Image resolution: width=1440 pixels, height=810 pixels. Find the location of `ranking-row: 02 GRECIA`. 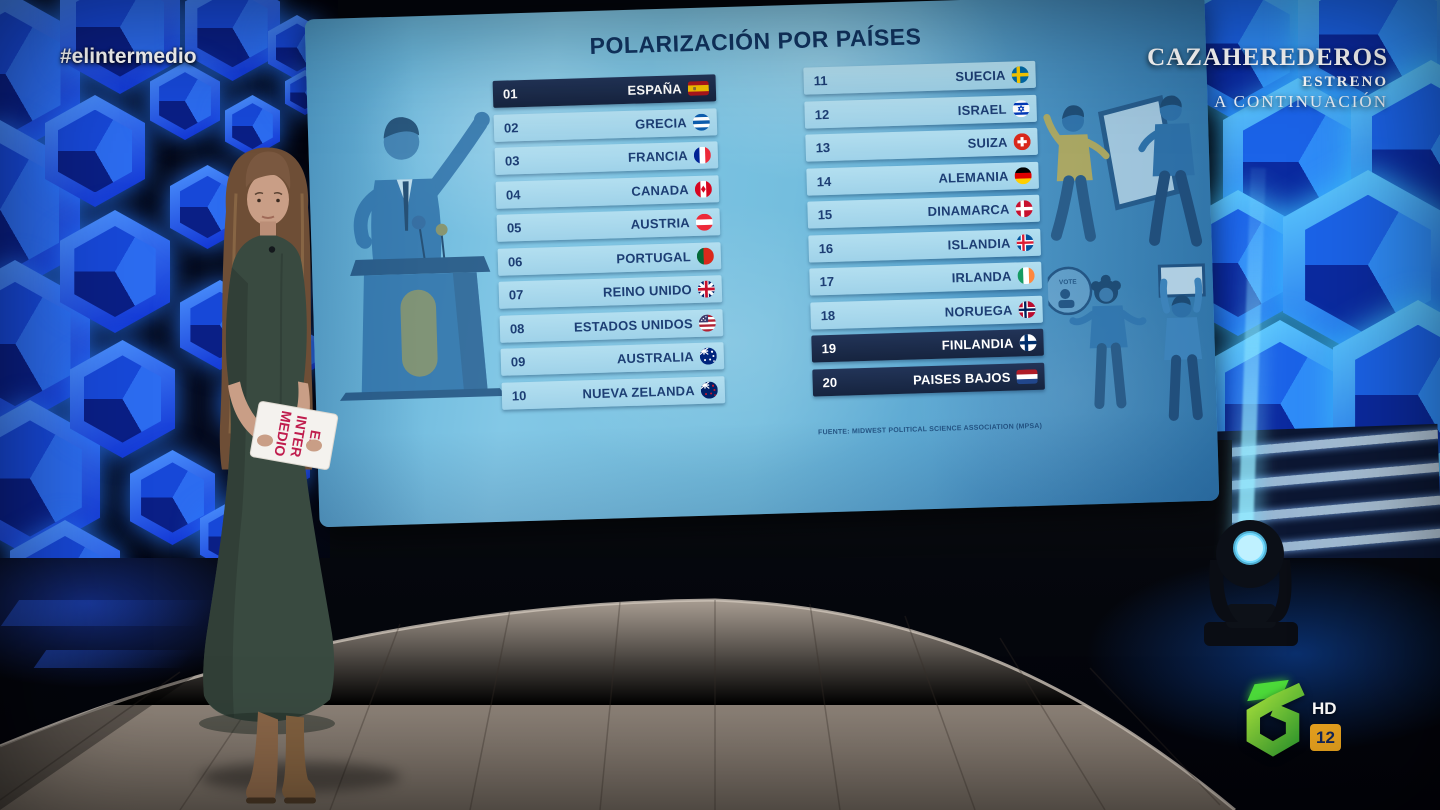

ranking-row: 02 GRECIA is located at coordinates (605, 124).